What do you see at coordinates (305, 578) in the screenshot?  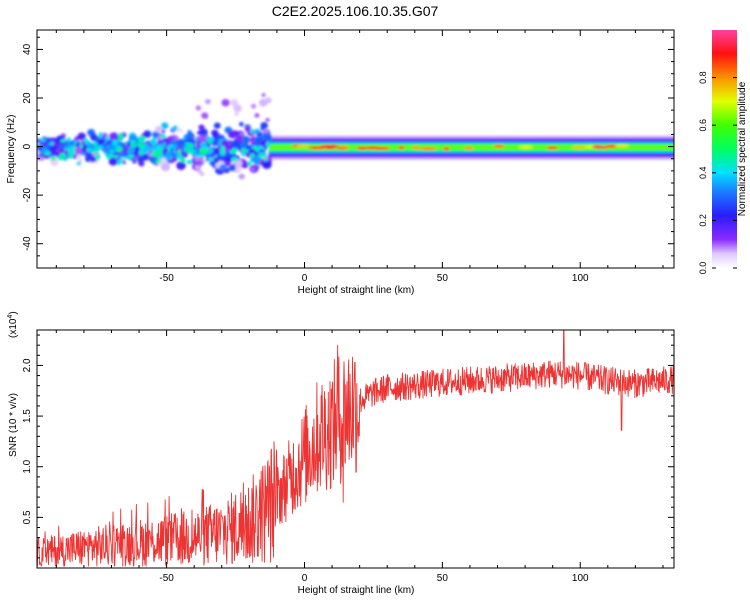 I see `x-tick-label: 0` at bounding box center [305, 578].